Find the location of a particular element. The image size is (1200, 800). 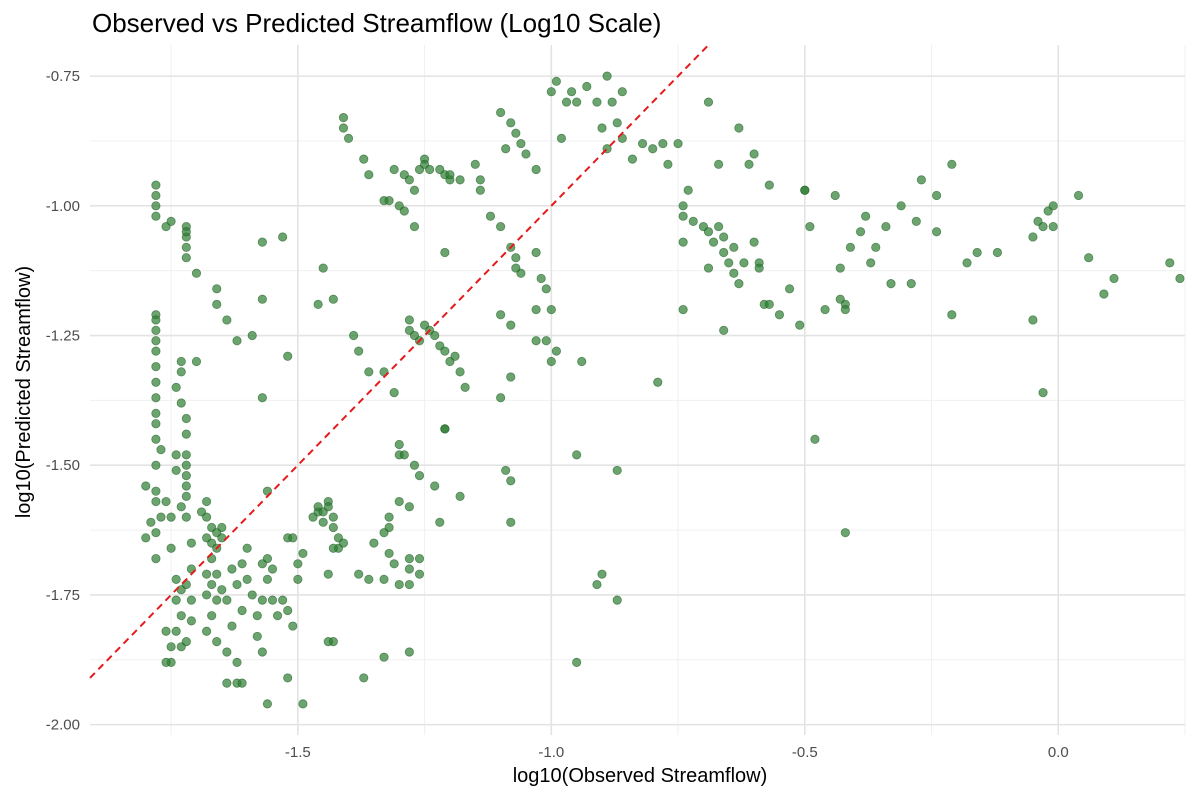

y-tick-label: -1.00 is located at coordinates (63, 206).